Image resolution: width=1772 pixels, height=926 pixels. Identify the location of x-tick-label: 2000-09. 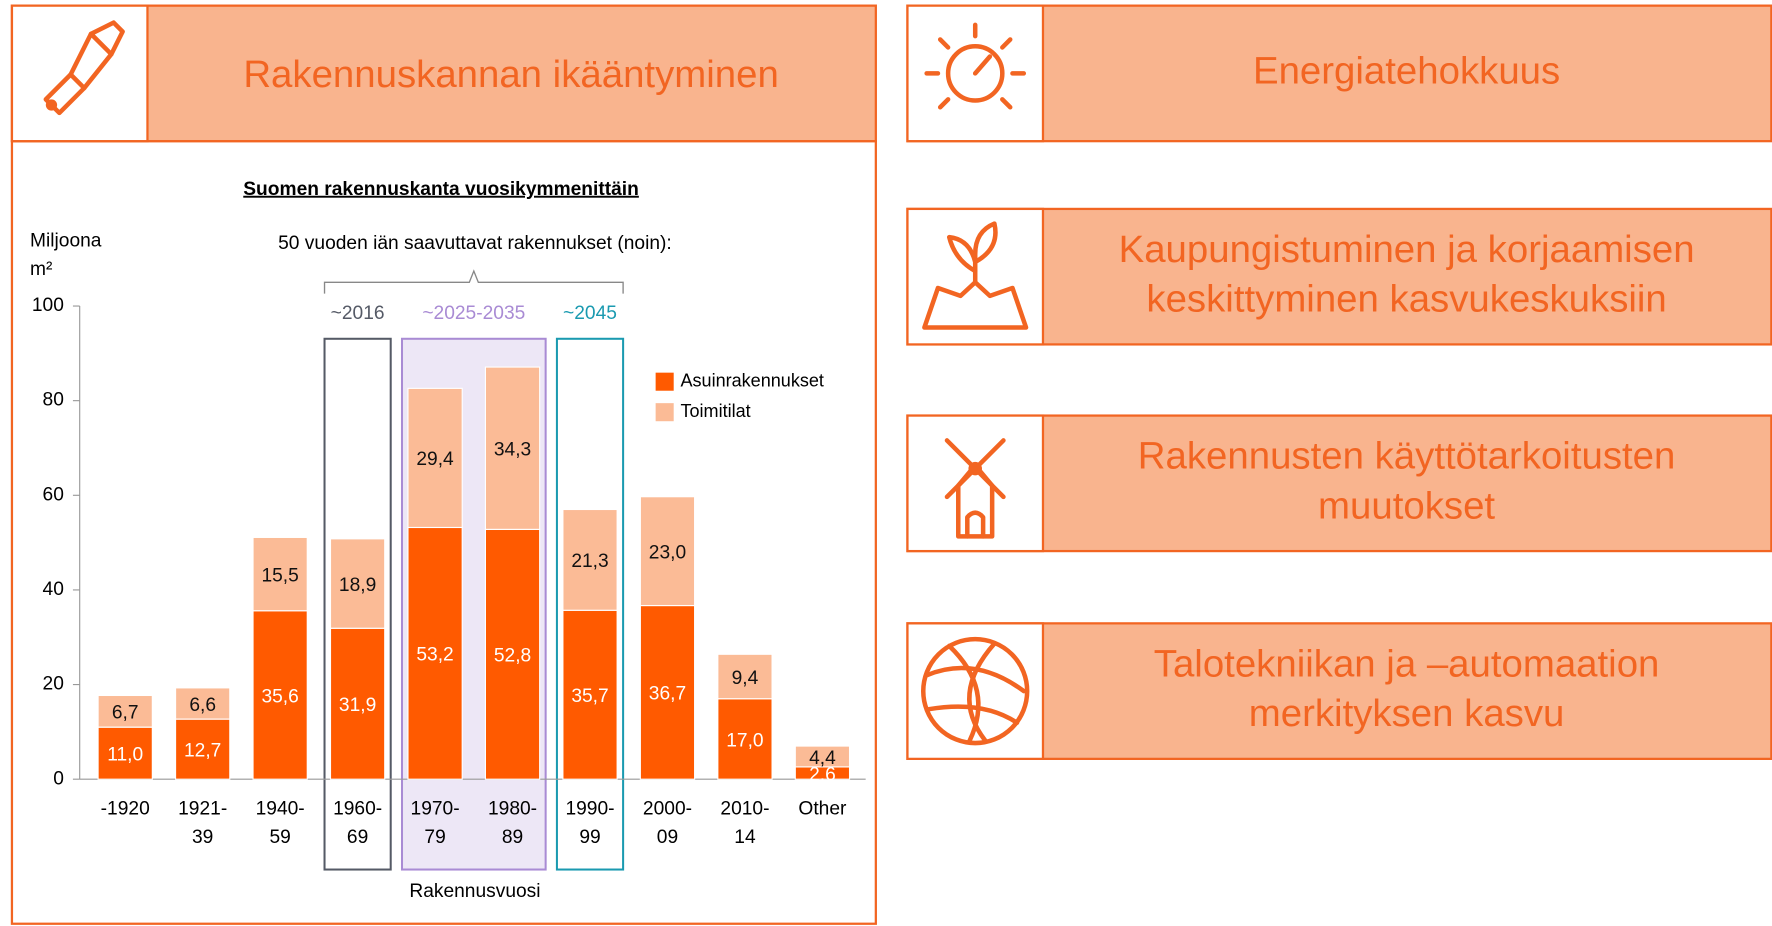
(667, 823).